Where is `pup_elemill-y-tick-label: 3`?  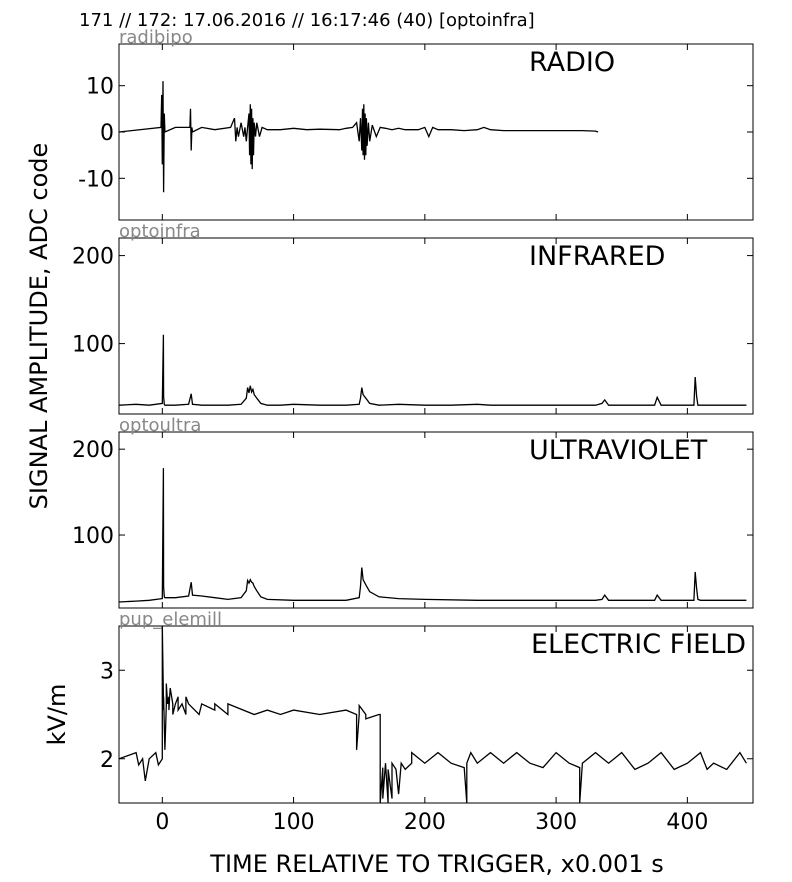
pup_elemill-y-tick-label: 3 is located at coordinates (107, 671).